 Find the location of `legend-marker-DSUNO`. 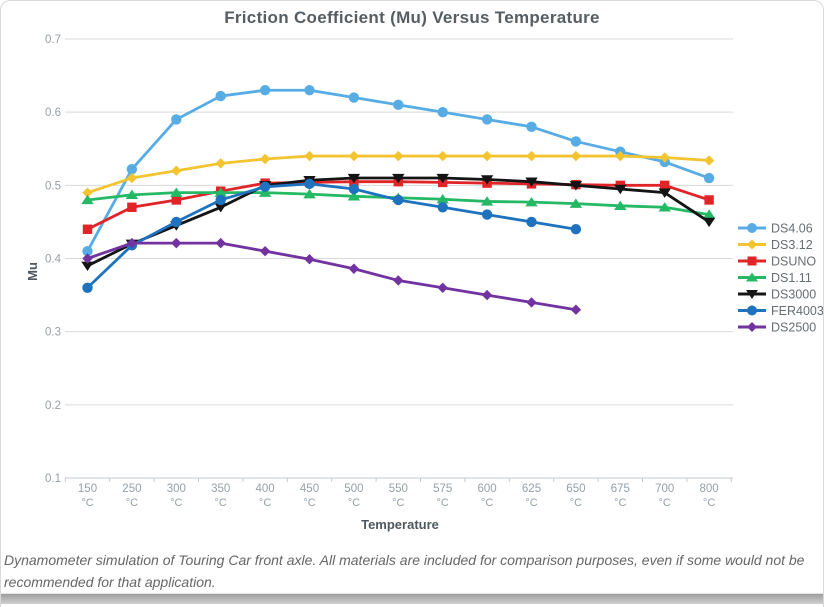

legend-marker-DSUNO is located at coordinates (752, 261).